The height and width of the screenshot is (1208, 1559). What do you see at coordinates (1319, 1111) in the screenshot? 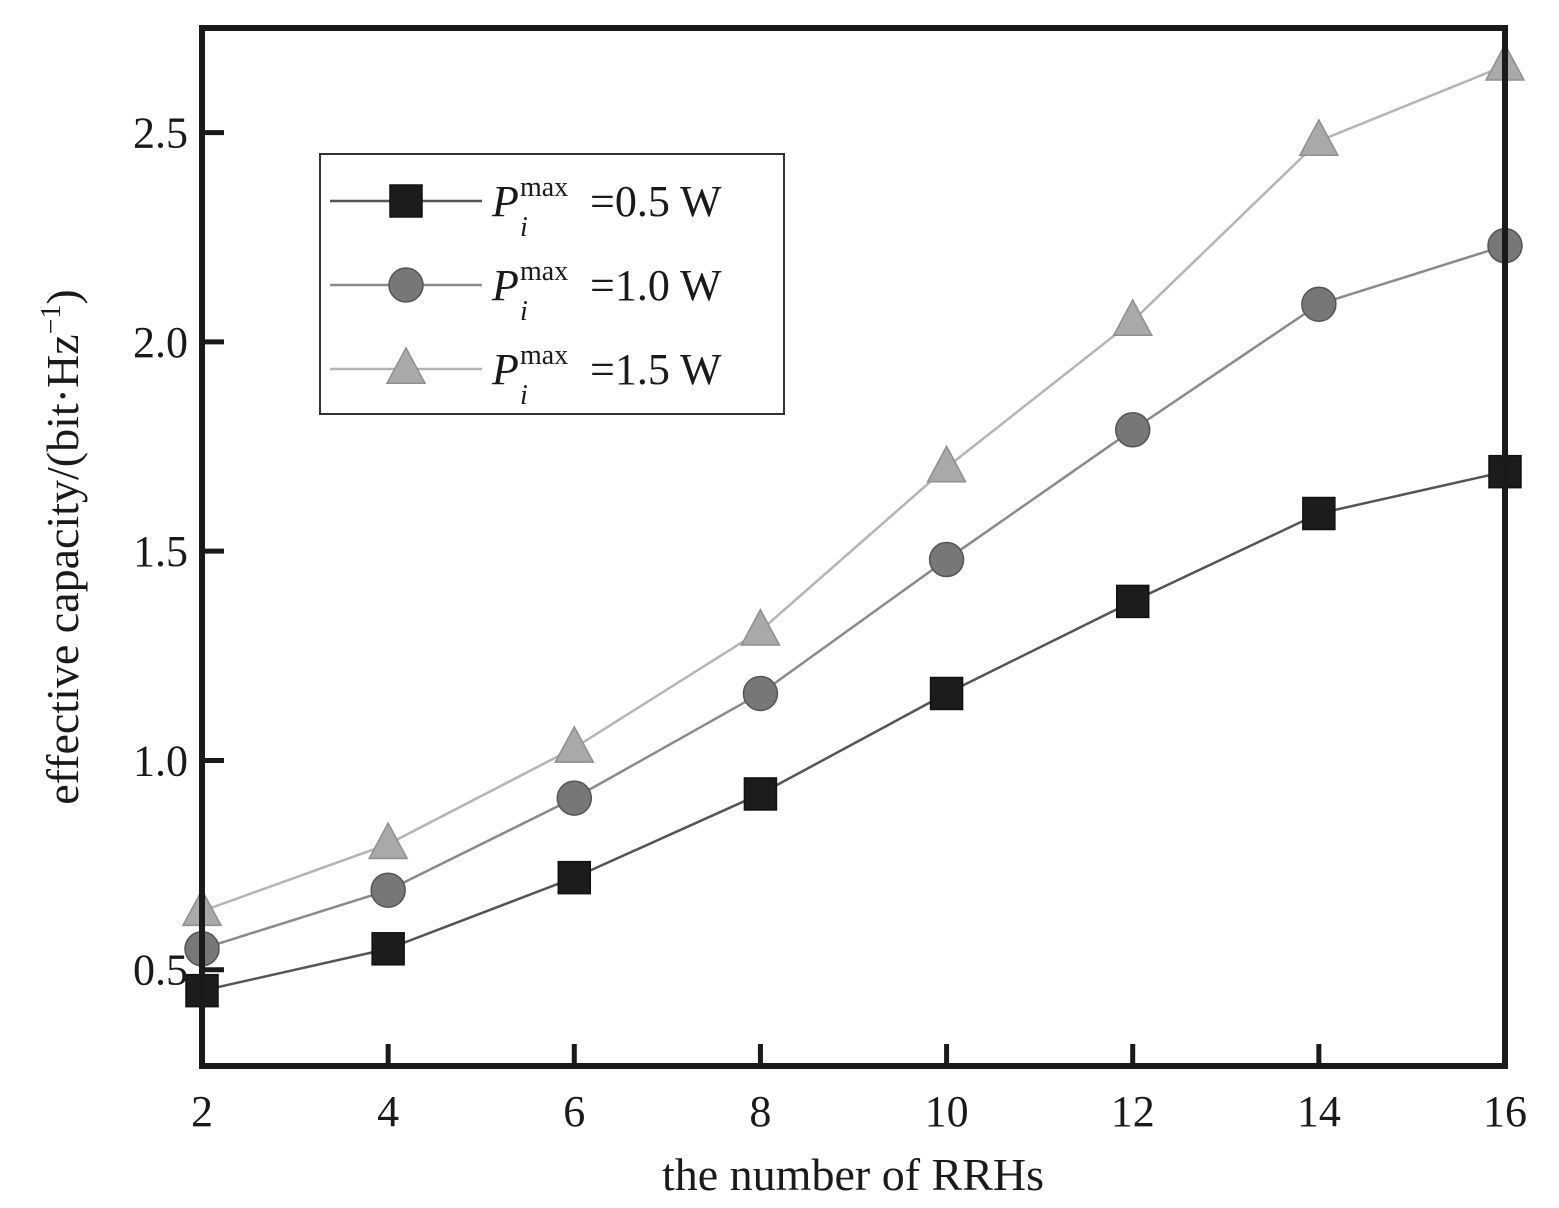
I see `x-tick-label-14: 14` at bounding box center [1319, 1111].